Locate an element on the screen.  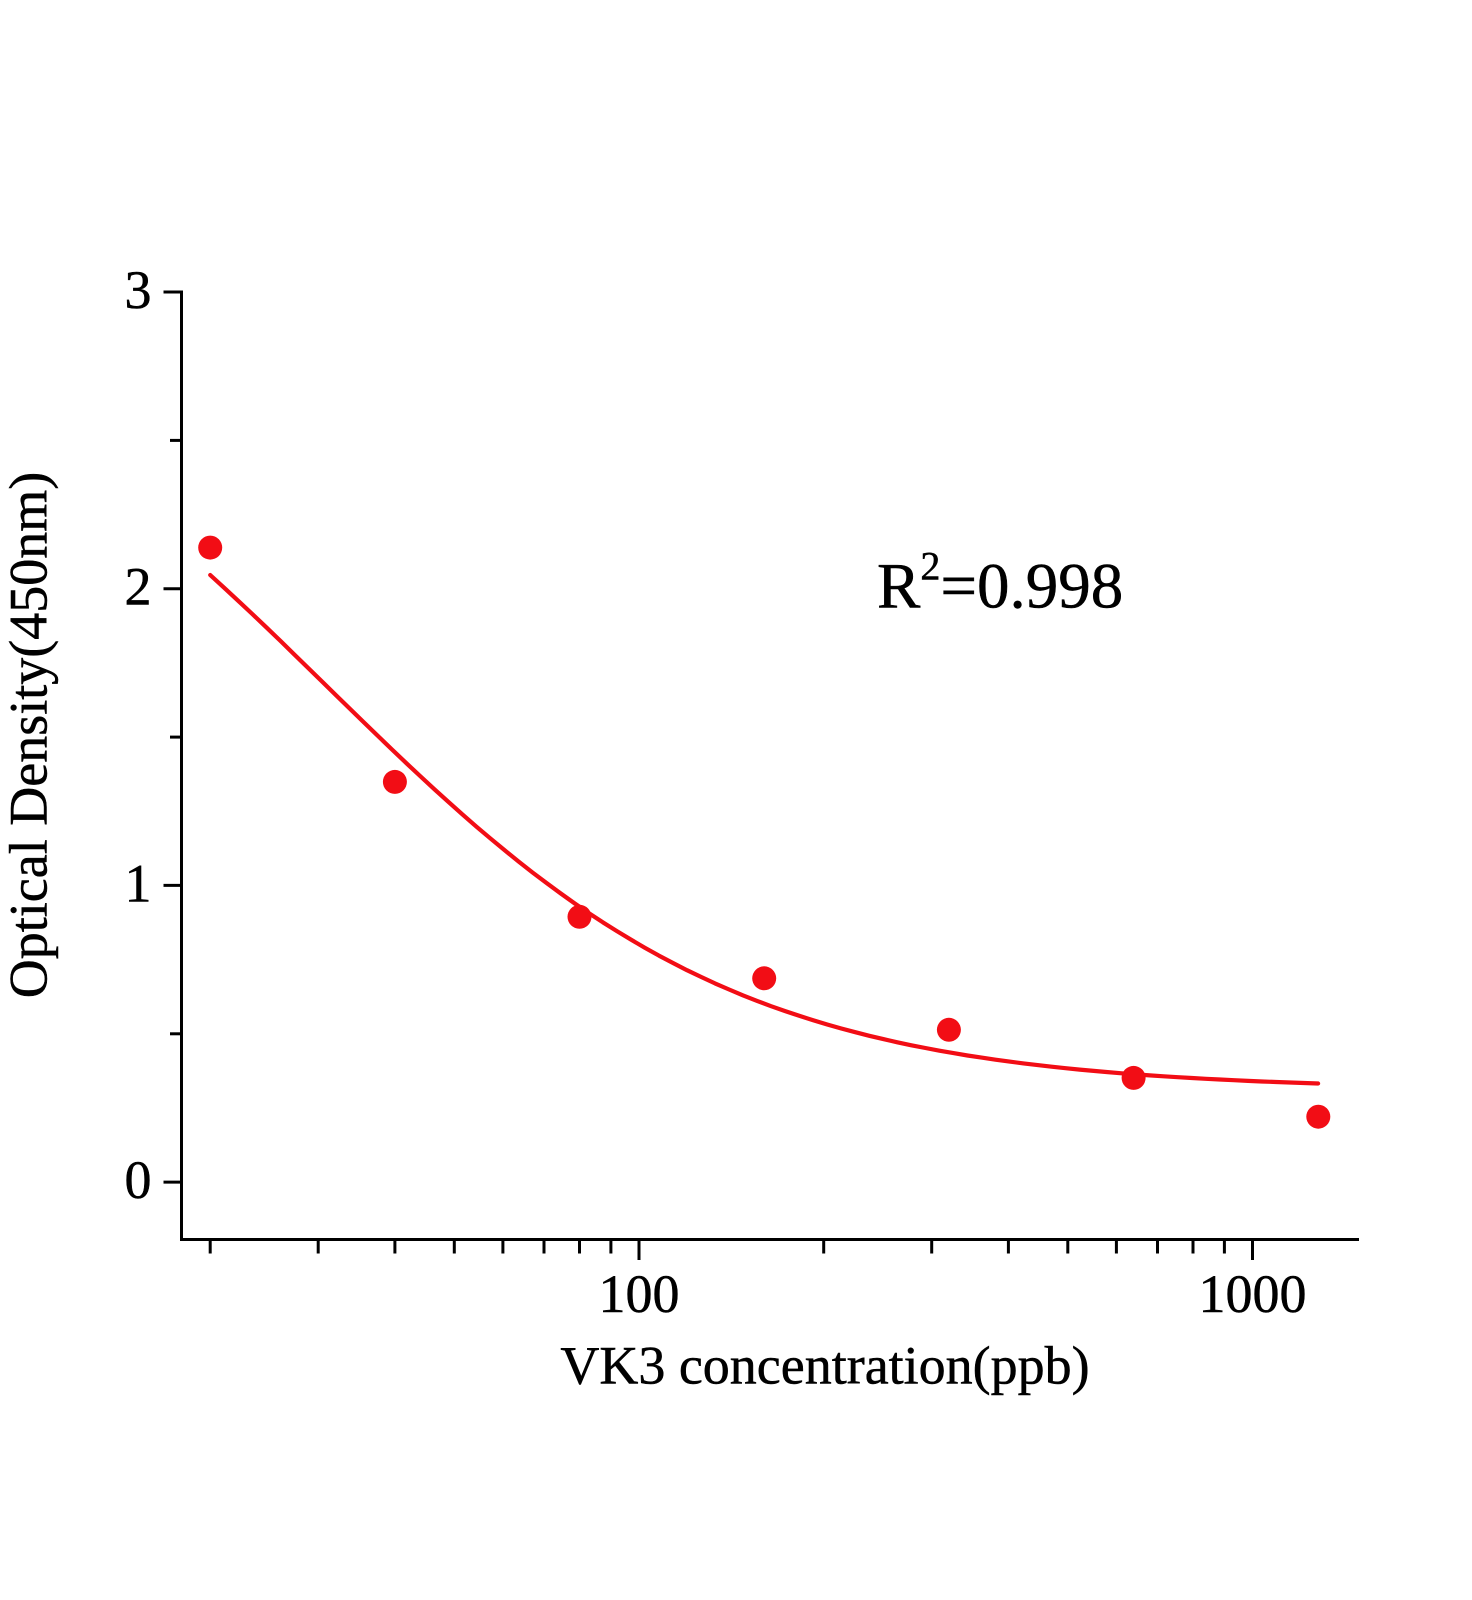
svg-text: R2=0.998 is located at coordinates (1000, 583).